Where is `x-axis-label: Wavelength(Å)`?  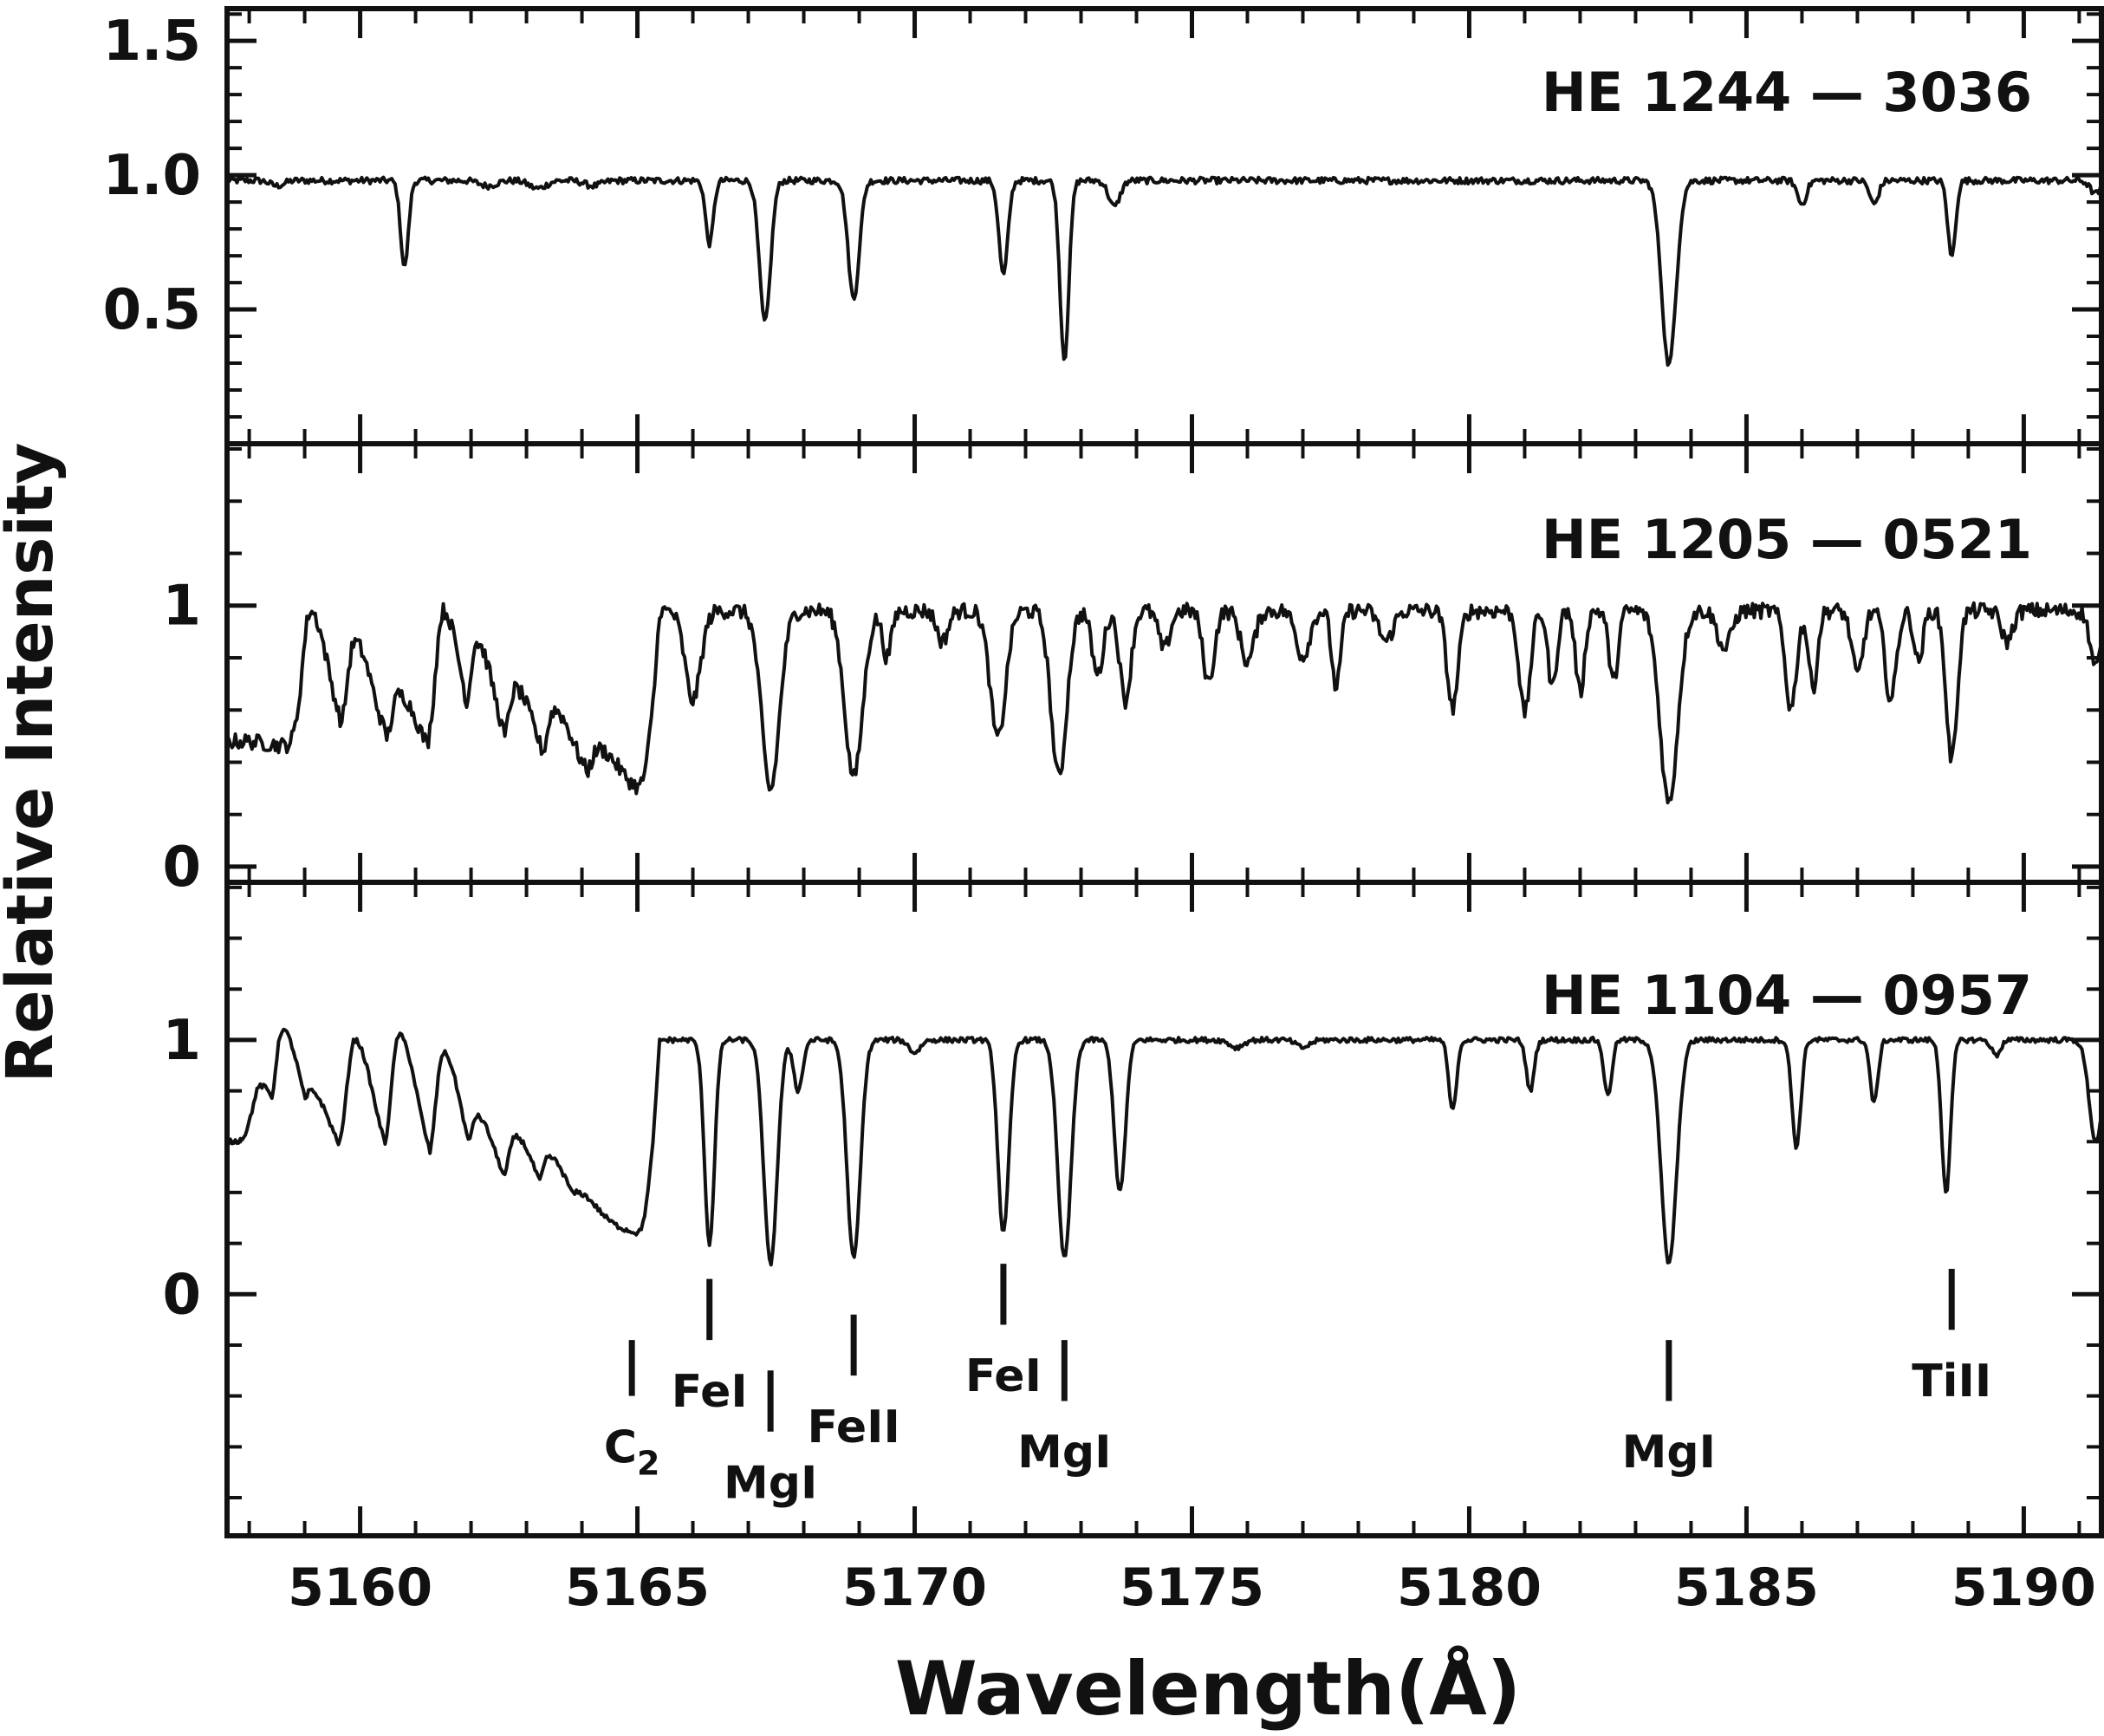
x-axis-label: Wavelength(Å) is located at coordinates (1208, 1689).